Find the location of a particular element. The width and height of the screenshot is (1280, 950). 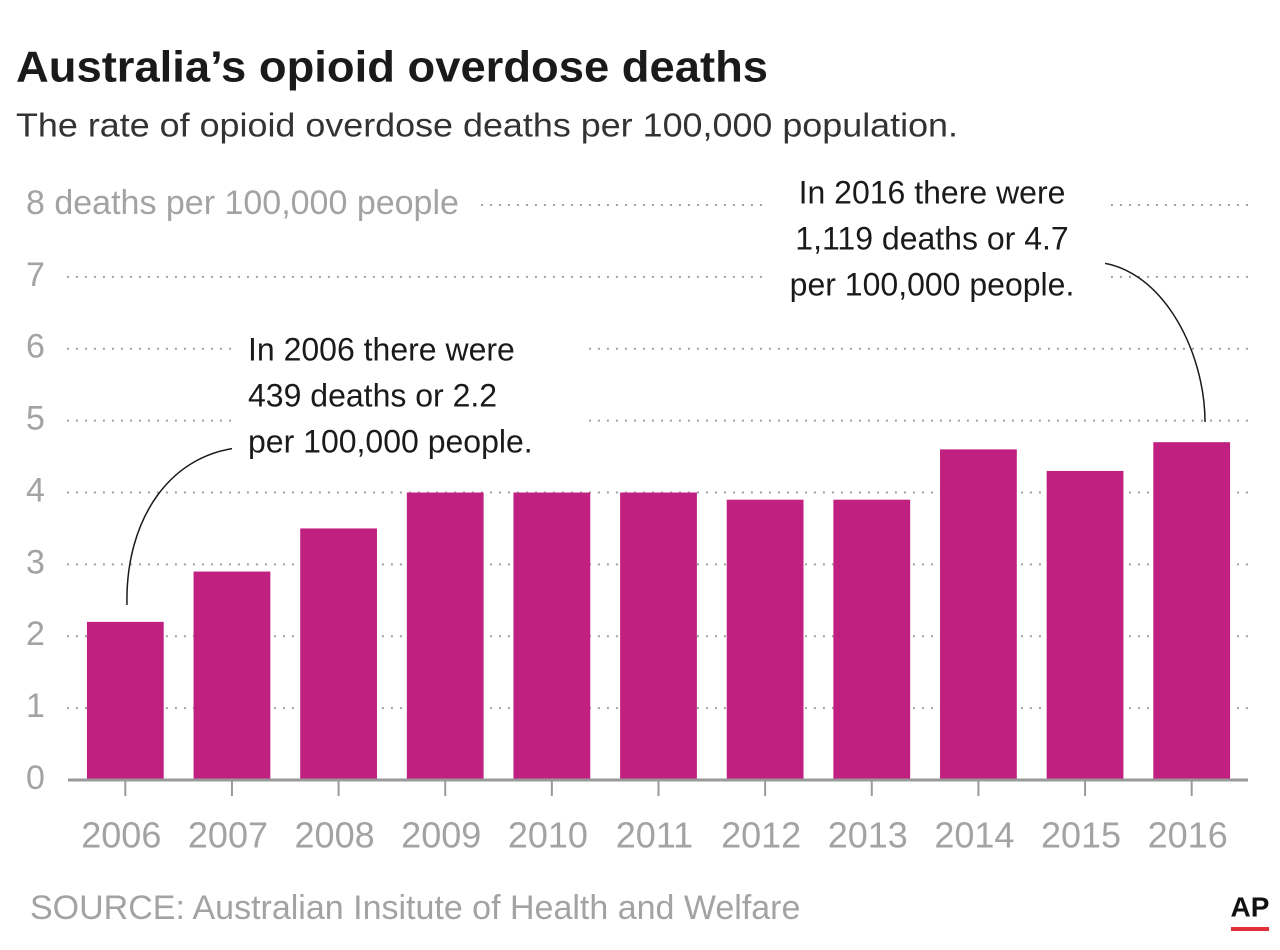

x-tick-label: 2006 is located at coordinates (121, 835).